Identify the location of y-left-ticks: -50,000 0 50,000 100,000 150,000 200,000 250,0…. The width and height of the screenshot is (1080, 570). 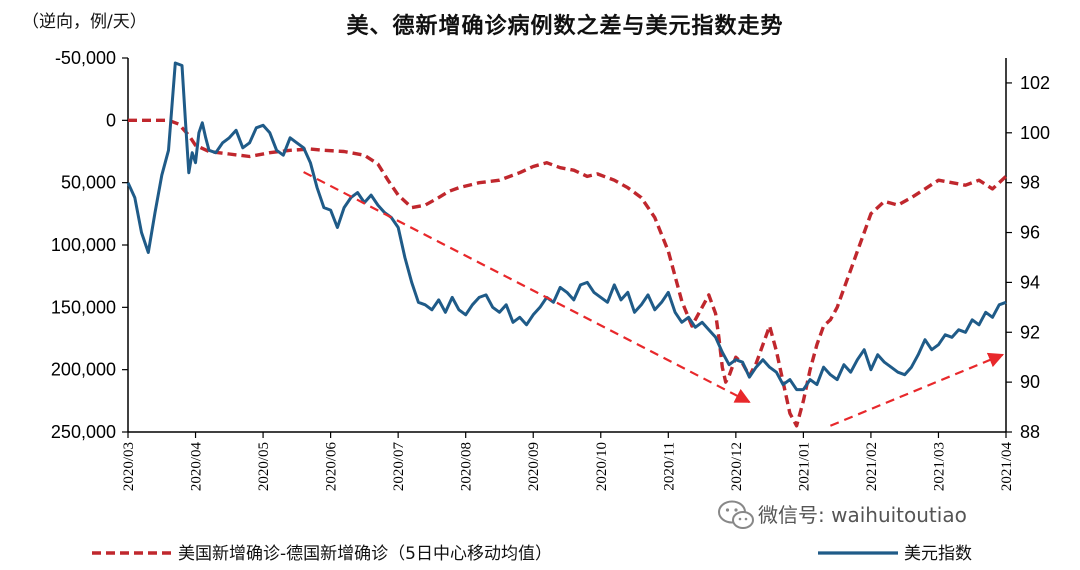
(89, 245).